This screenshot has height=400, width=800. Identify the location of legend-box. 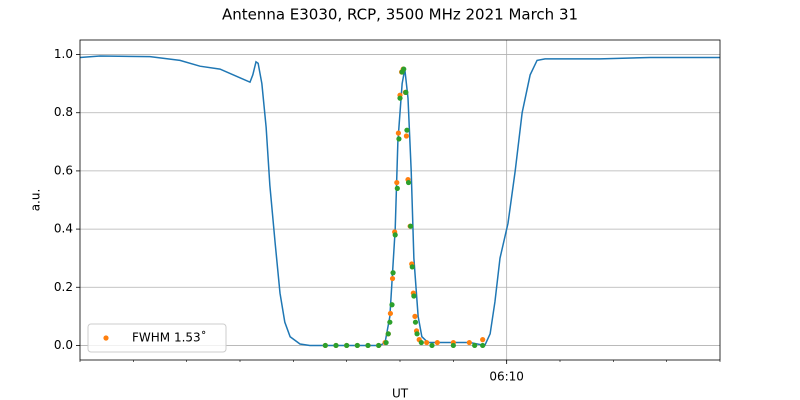
(157, 338).